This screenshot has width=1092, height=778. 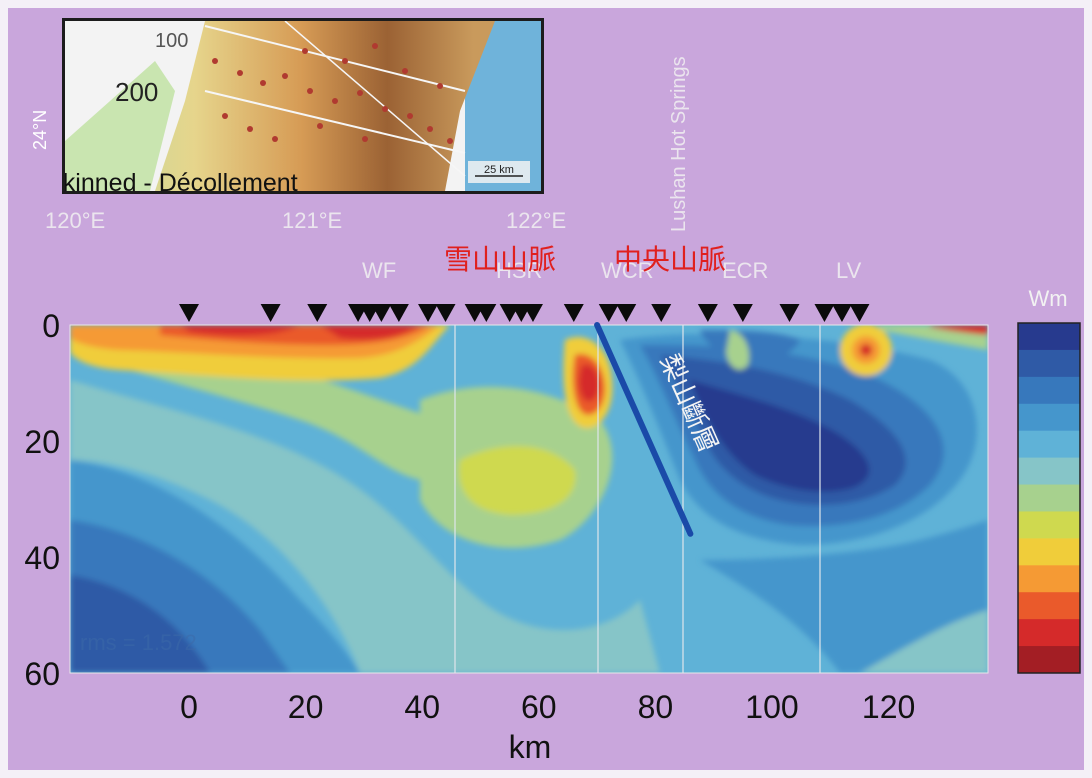 What do you see at coordinates (138, 642) in the screenshot?
I see `rms-faint-text: rms = 1.572` at bounding box center [138, 642].